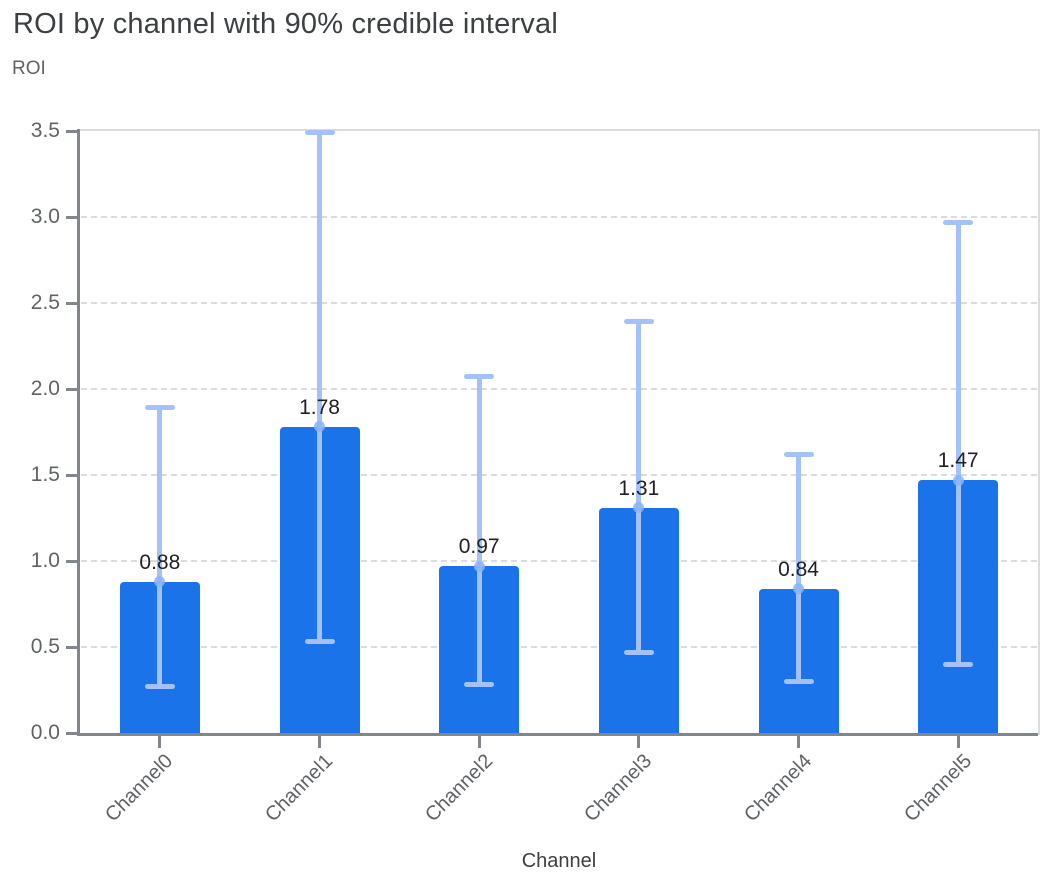  Describe the element at coordinates (78, 432) in the screenshot. I see `y-axis-line` at that location.